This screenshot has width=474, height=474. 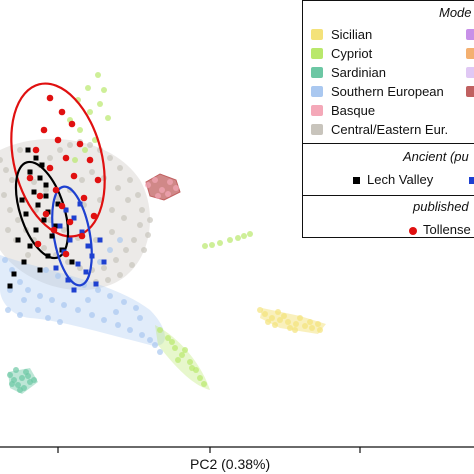 I want to click on legend-item-sardinian: Sardinian, so click(x=348, y=72).